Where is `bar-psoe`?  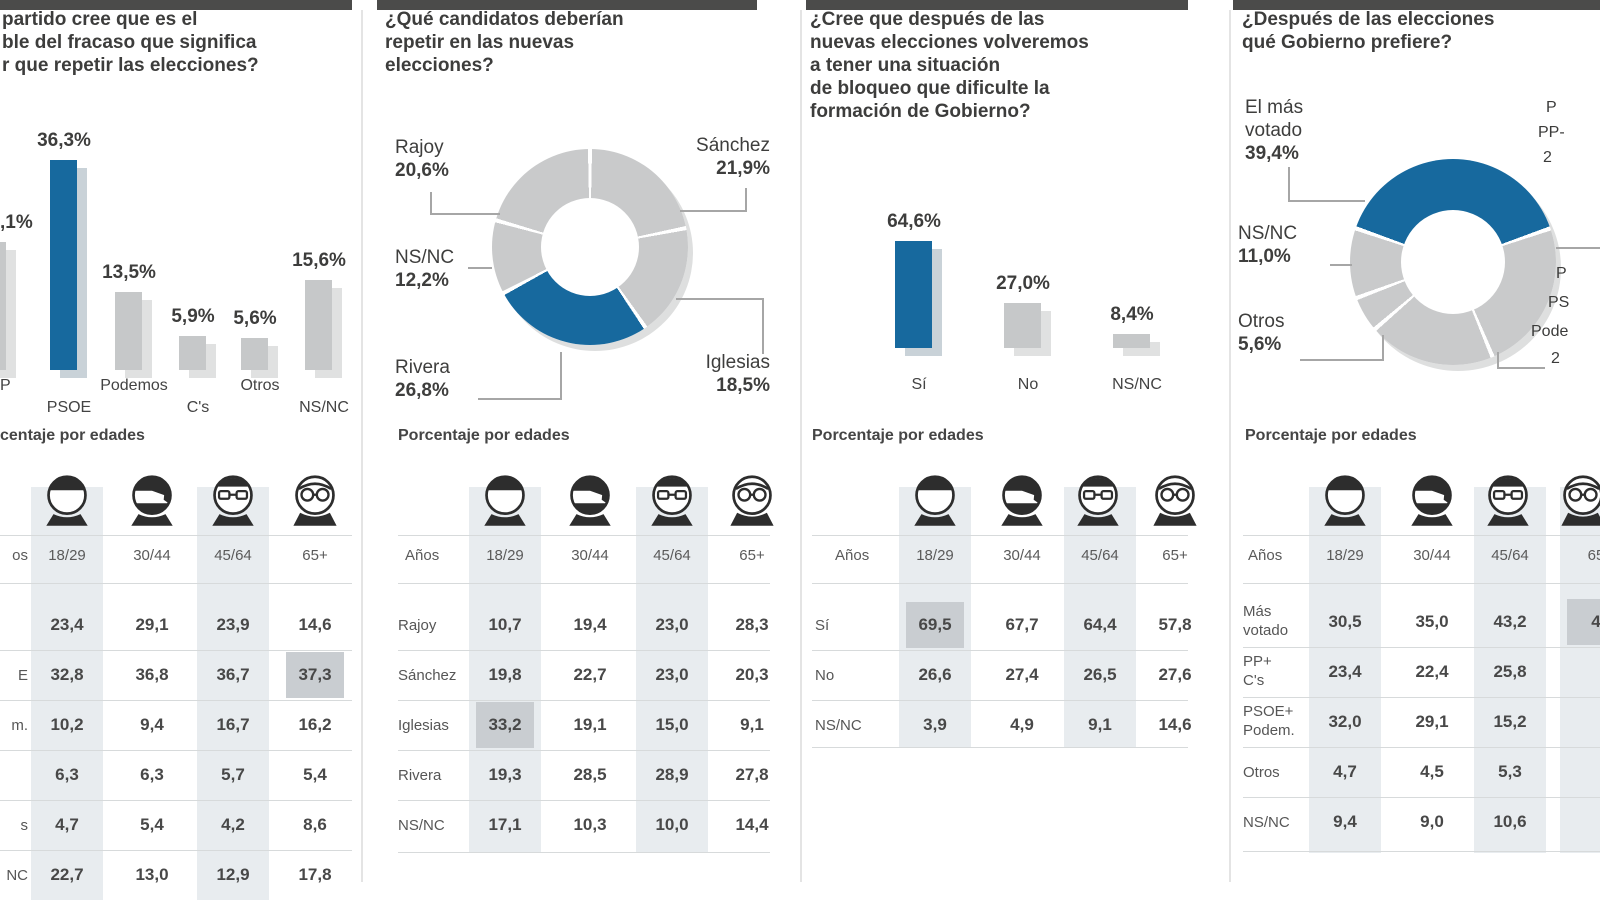
bar-psoe is located at coordinates (63, 265).